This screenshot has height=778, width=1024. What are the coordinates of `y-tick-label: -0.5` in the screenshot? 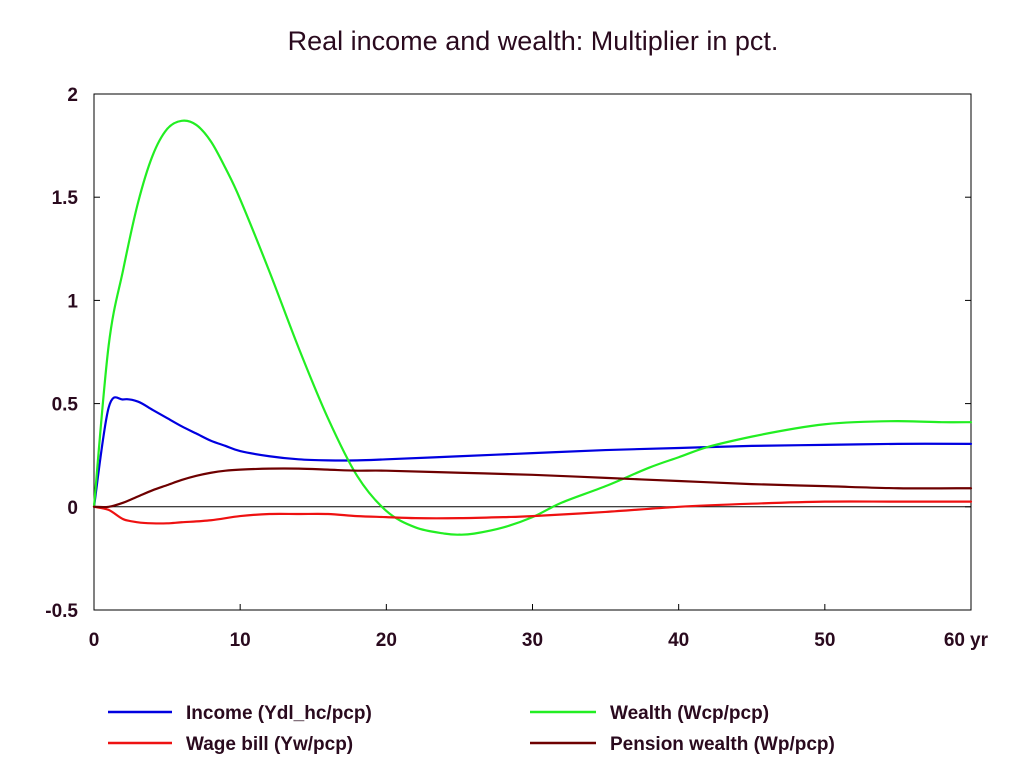 It's located at (61, 611).